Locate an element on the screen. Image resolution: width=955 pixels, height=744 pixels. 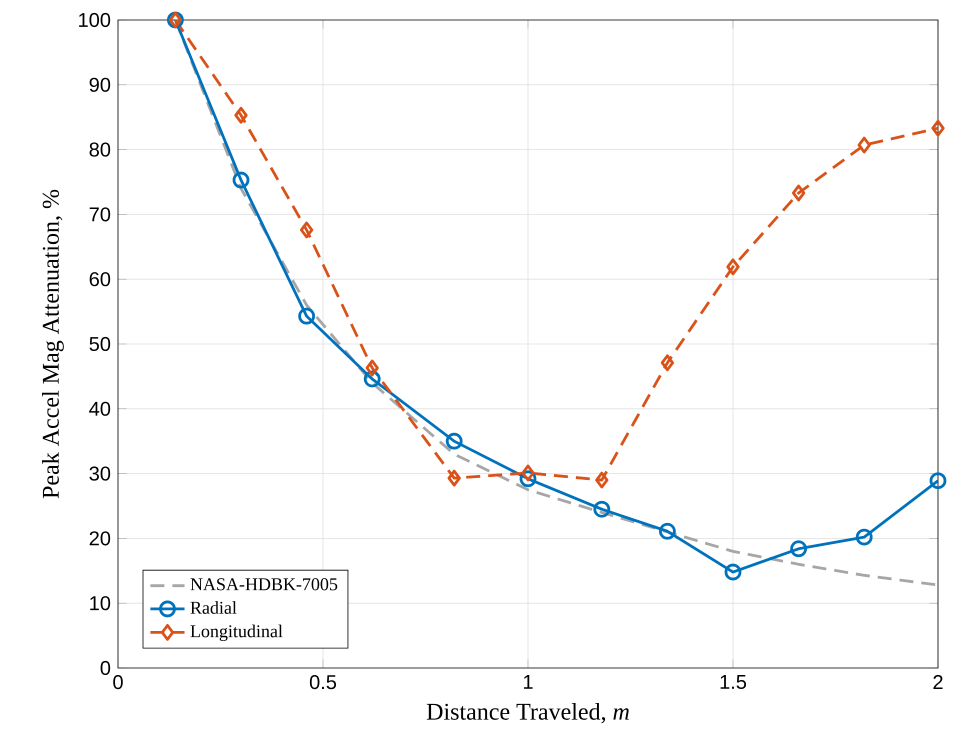
y-axis-title: Peak Accel Mag Attenuation, % is located at coordinates (53, 344).